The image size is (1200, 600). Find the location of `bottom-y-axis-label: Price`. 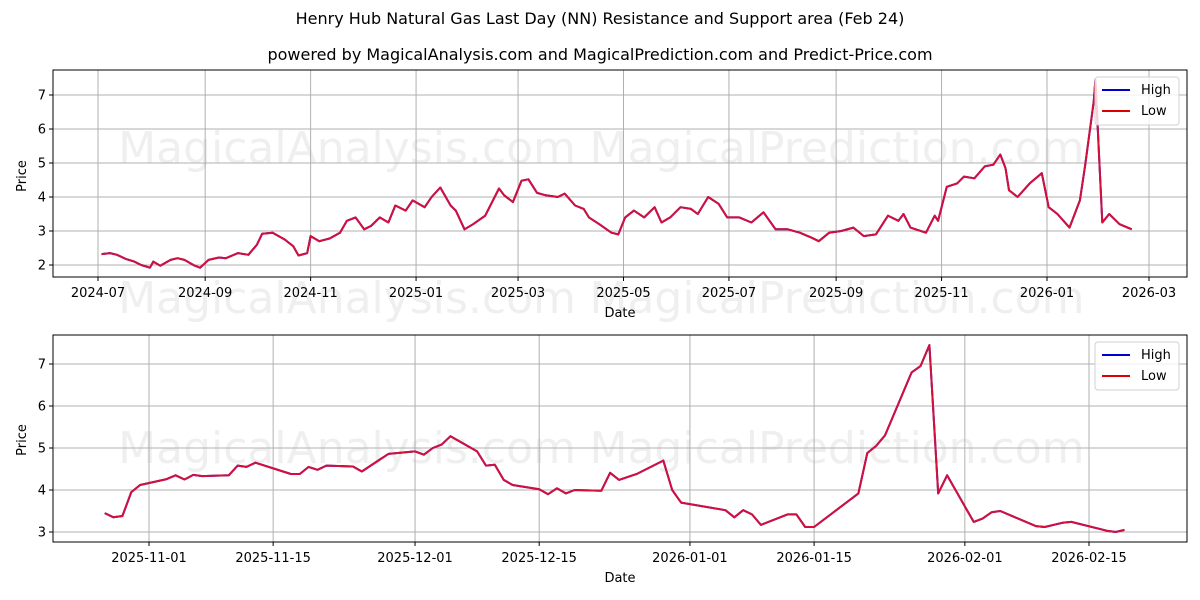

bottom-y-axis-label: Price is located at coordinates (22, 440).